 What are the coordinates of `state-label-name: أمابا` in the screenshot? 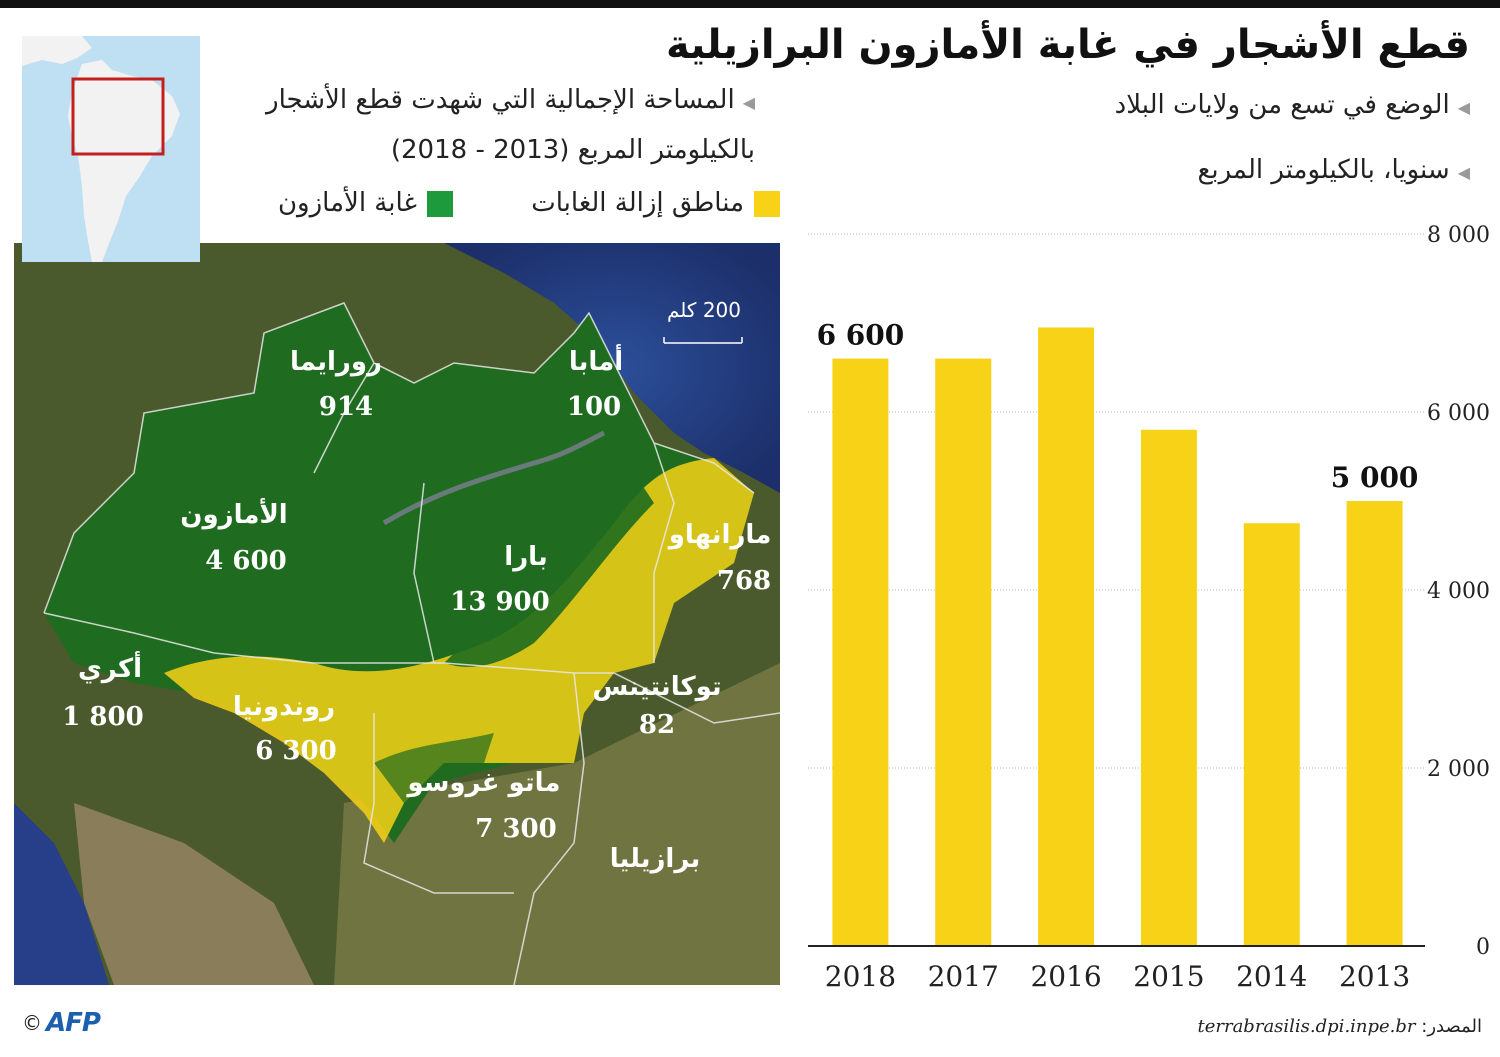 It's located at (596, 360).